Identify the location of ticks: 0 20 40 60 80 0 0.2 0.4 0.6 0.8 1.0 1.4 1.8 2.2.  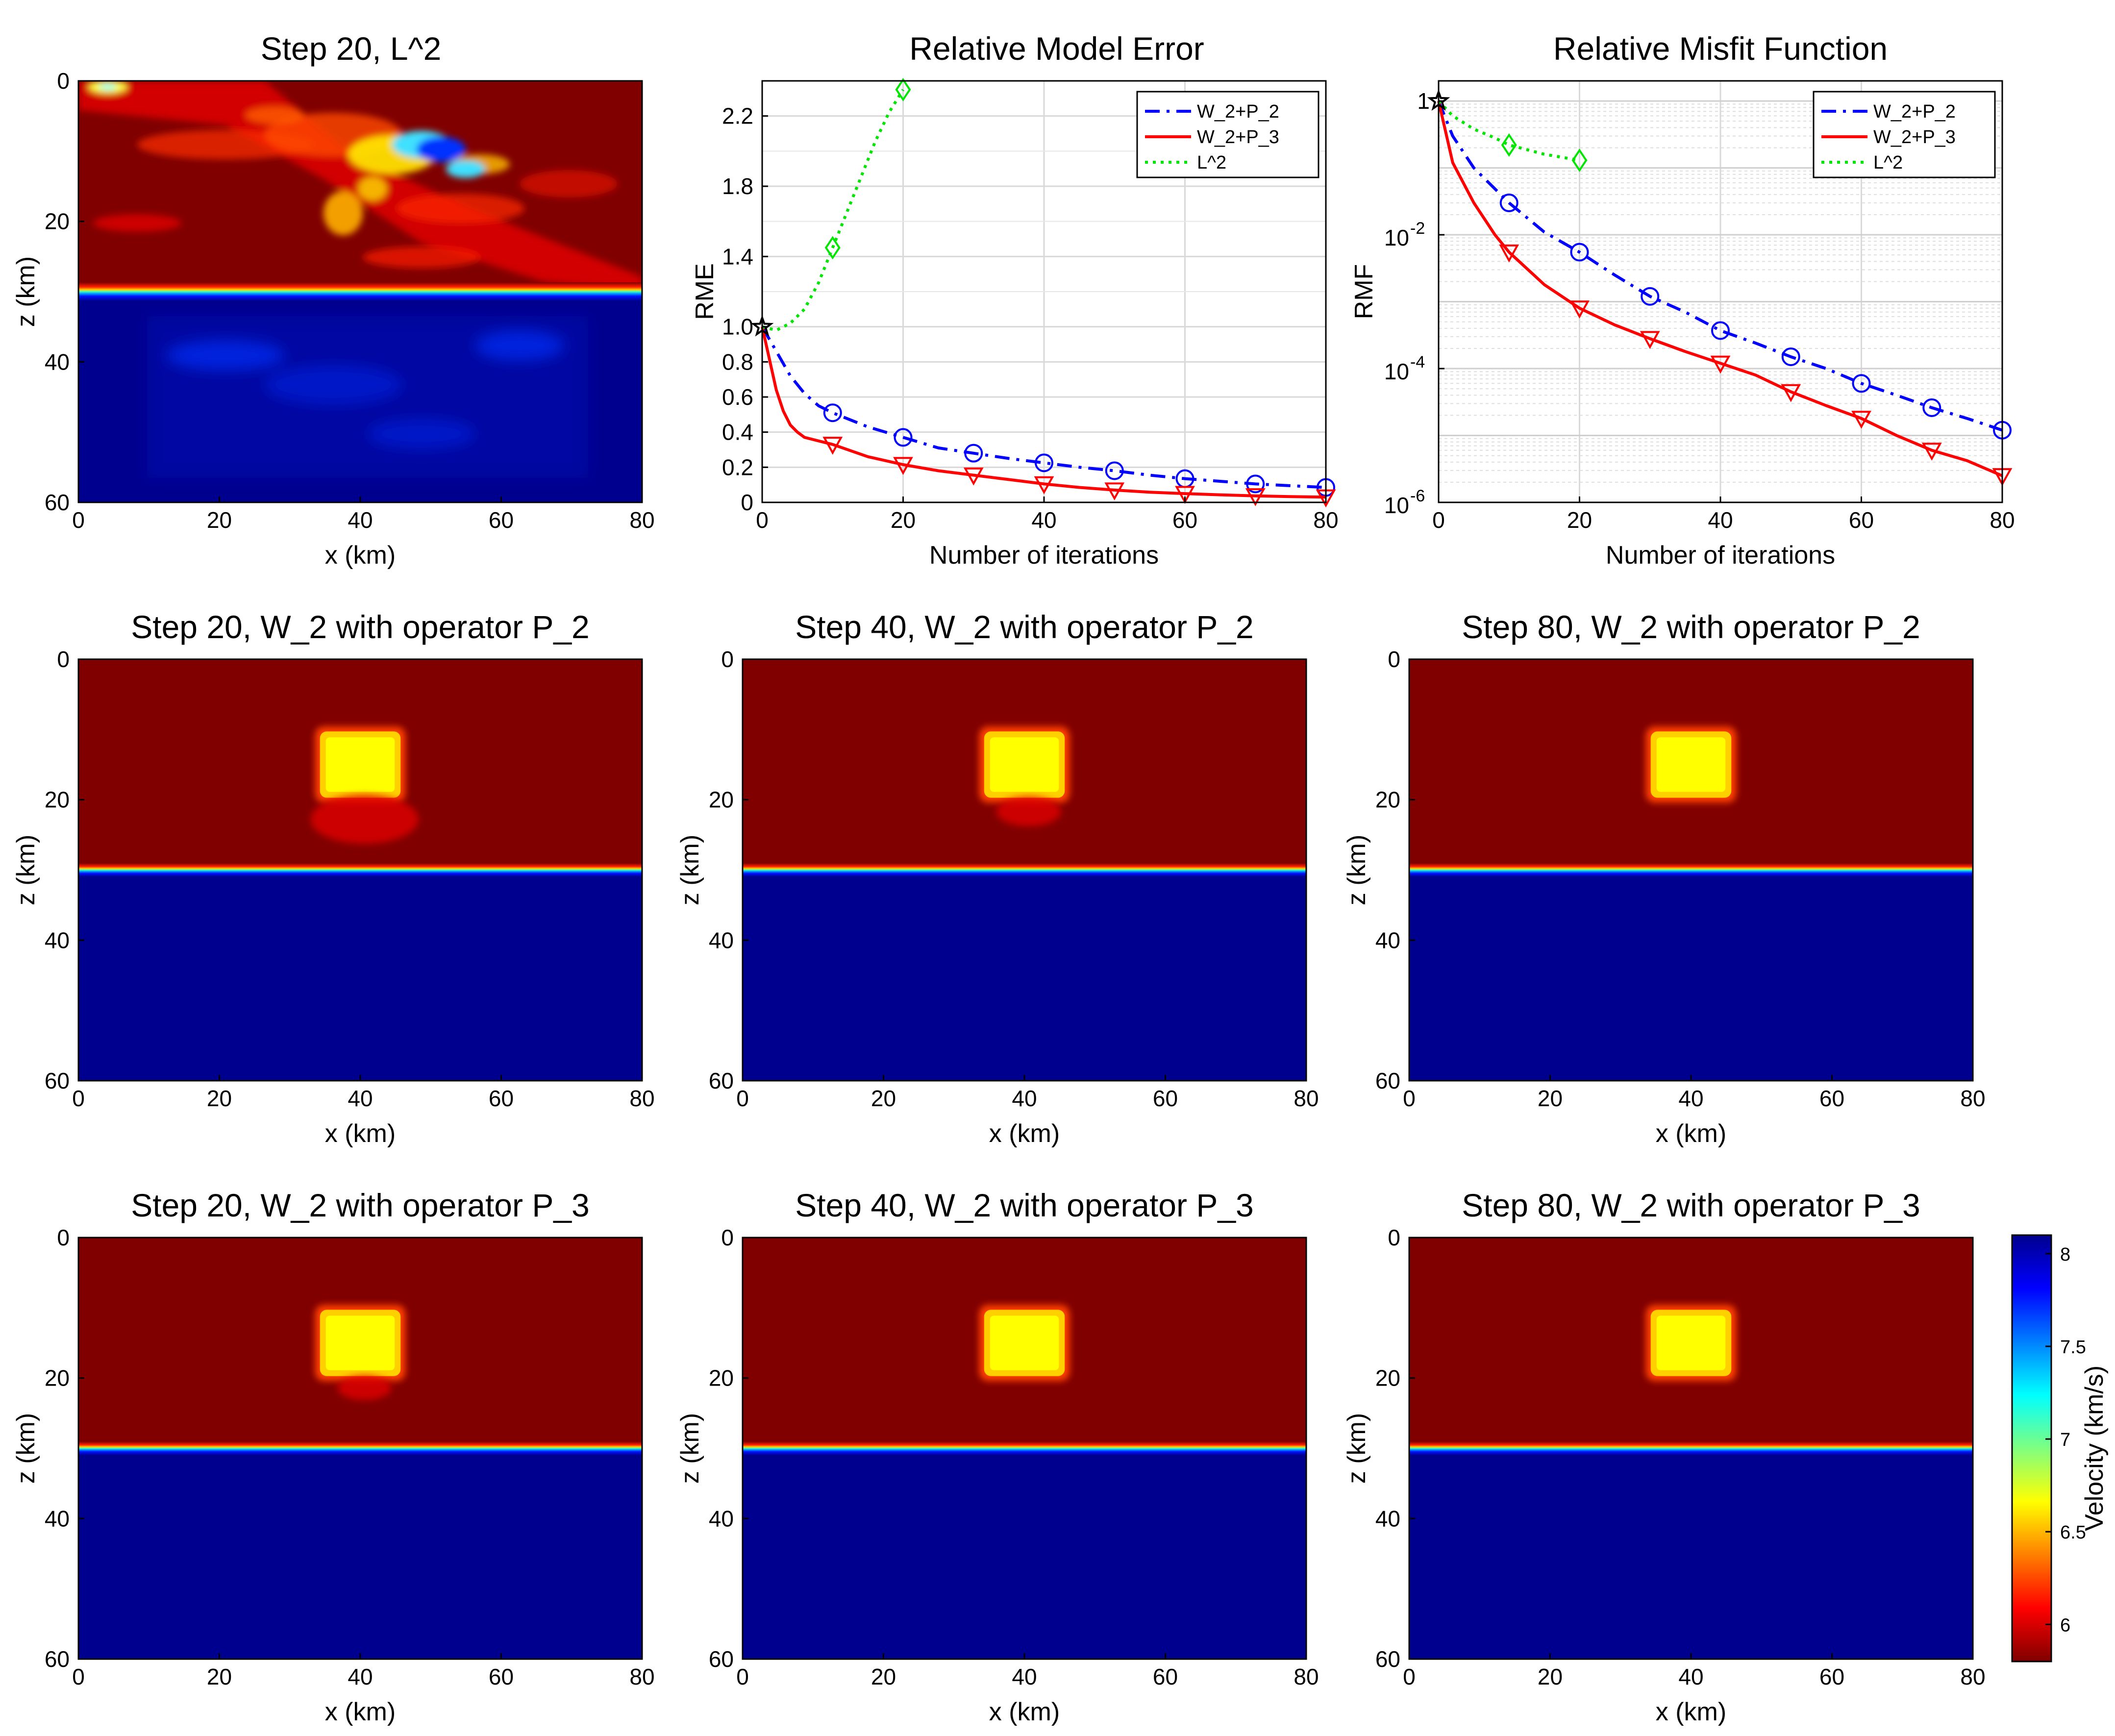
(1030, 318).